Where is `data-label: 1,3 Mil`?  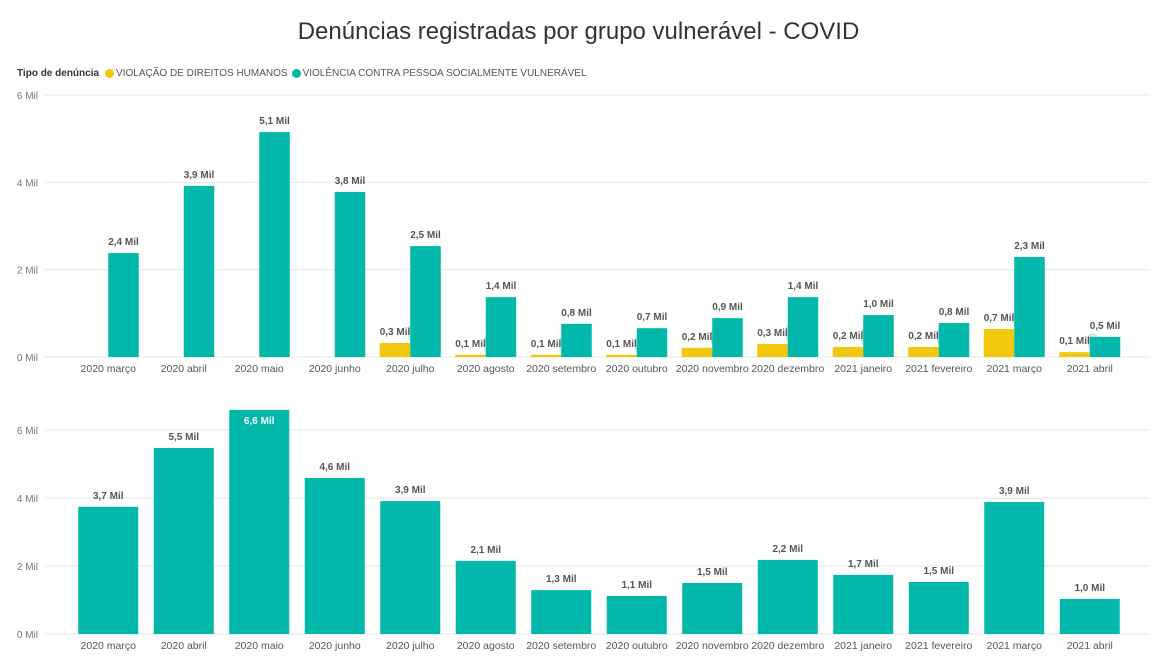
data-label: 1,3 Mil is located at coordinates (561, 579).